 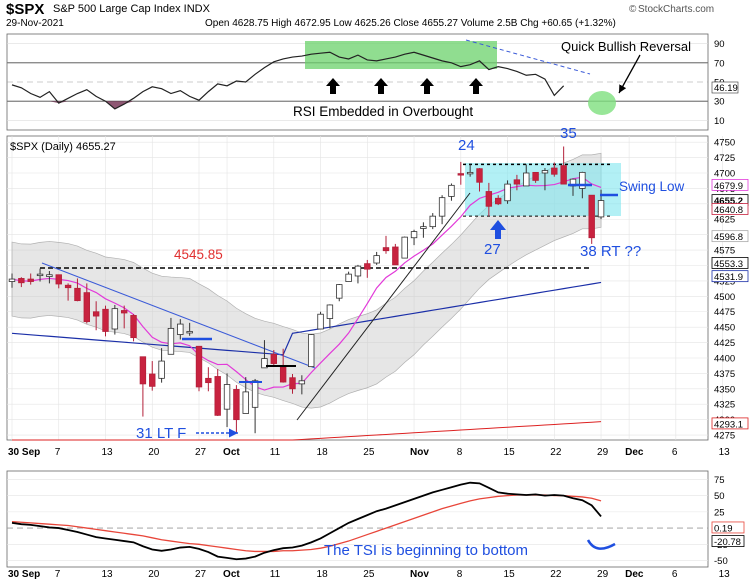 What do you see at coordinates (727, 542) in the screenshot?
I see `tsi-value-label: -20.78` at bounding box center [727, 542].